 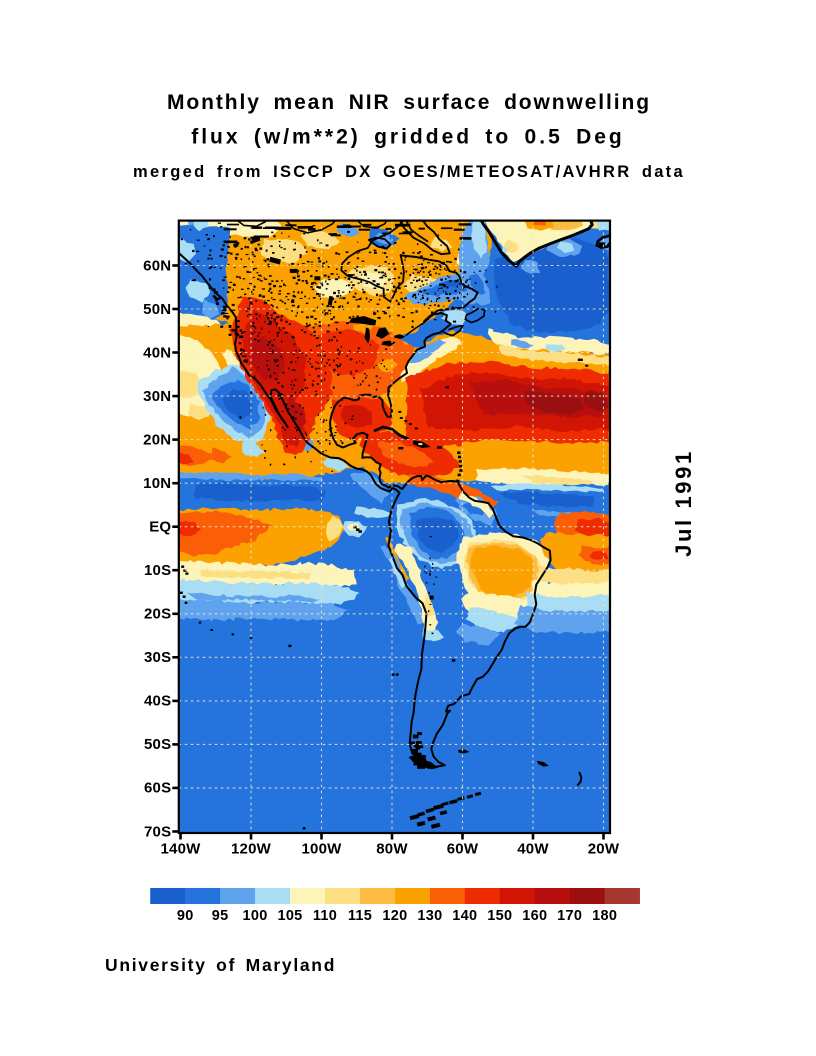 I want to click on svg-text: 100W, so click(x=322, y=849).